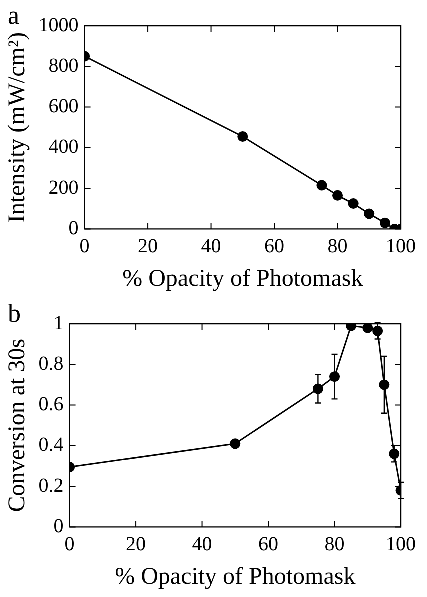  Describe the element at coordinates (63, 107) in the screenshot. I see `y-tick-label: 600` at that location.